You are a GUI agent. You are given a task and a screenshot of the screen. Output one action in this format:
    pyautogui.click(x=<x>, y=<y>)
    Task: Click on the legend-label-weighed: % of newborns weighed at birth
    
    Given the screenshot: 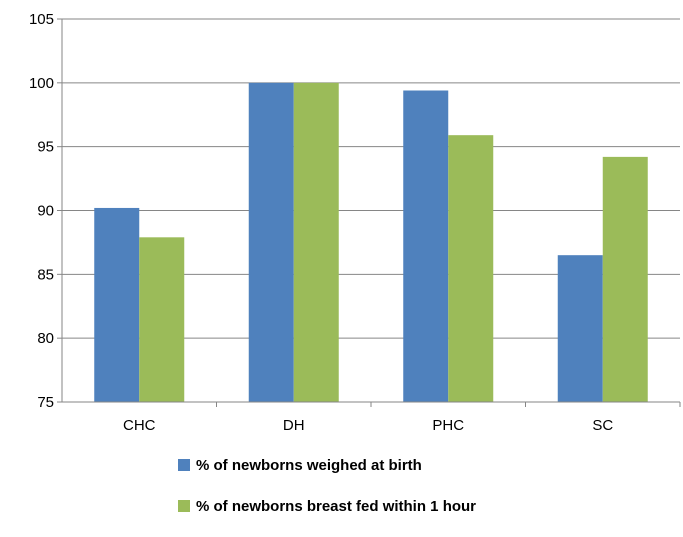 What is the action you would take?
    pyautogui.click(x=309, y=465)
    